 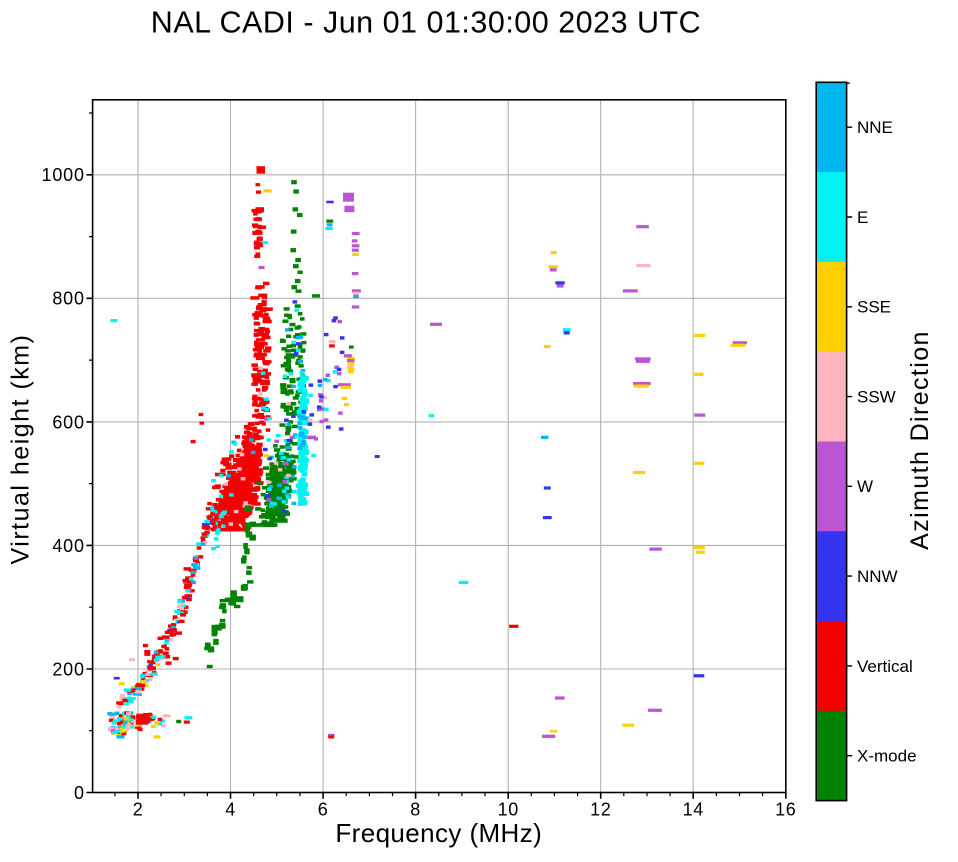 I want to click on svg-text: 16, so click(x=785, y=809).